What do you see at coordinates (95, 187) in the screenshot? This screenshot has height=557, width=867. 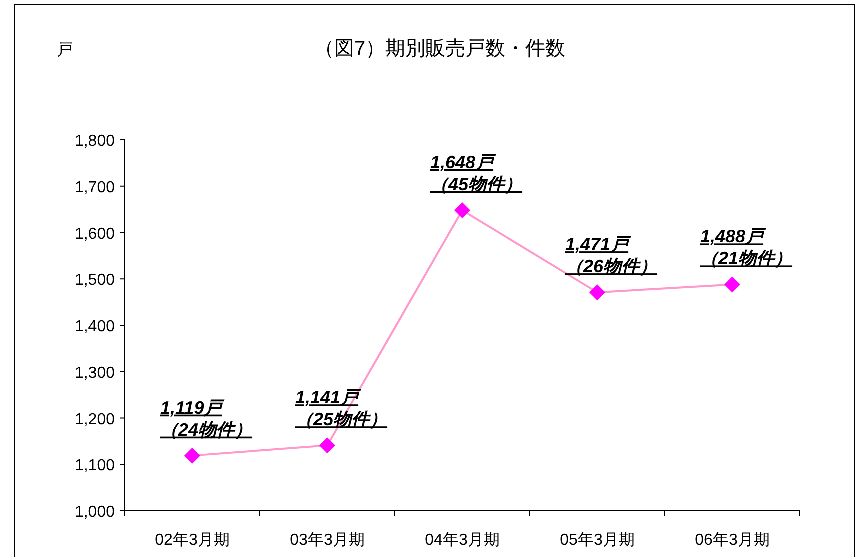 I see `y-tick-label: 1,700` at bounding box center [95, 187].